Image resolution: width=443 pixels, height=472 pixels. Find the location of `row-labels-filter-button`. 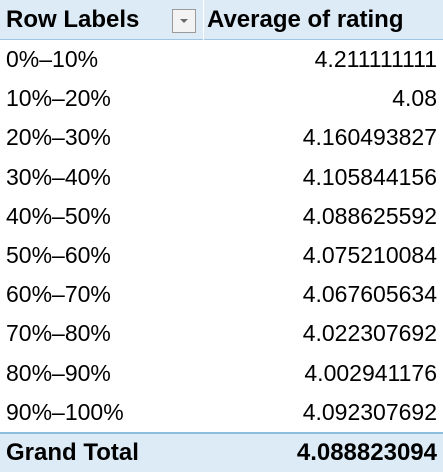

row-labels-filter-button is located at coordinates (184, 21).